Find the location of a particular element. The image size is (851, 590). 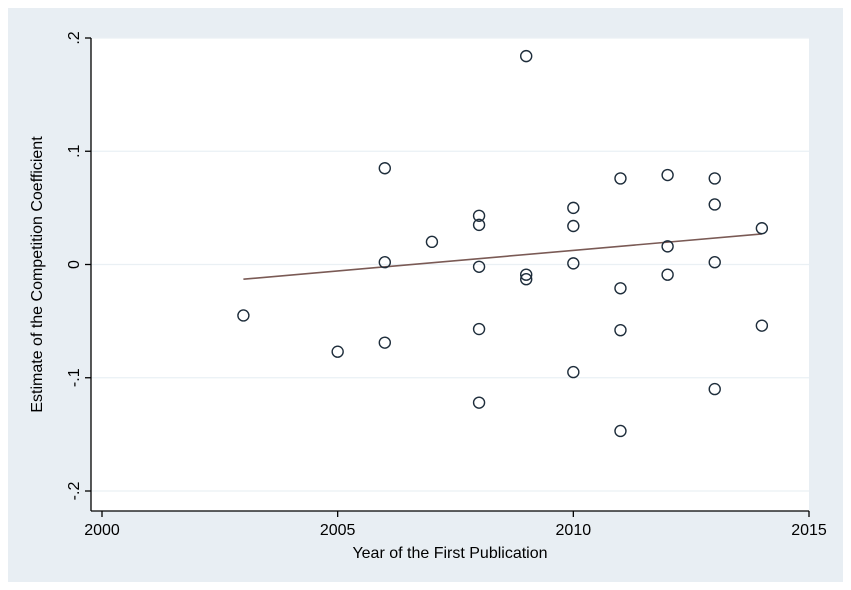

y-axis-title: Estimate of the Competition Coefficient is located at coordinates (37, 274).